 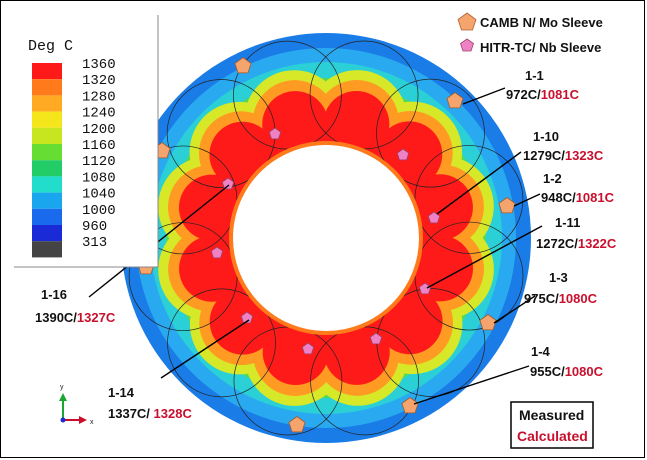 What do you see at coordinates (99, 130) in the screenshot?
I see `colorbar-level-label: 1200` at bounding box center [99, 130].